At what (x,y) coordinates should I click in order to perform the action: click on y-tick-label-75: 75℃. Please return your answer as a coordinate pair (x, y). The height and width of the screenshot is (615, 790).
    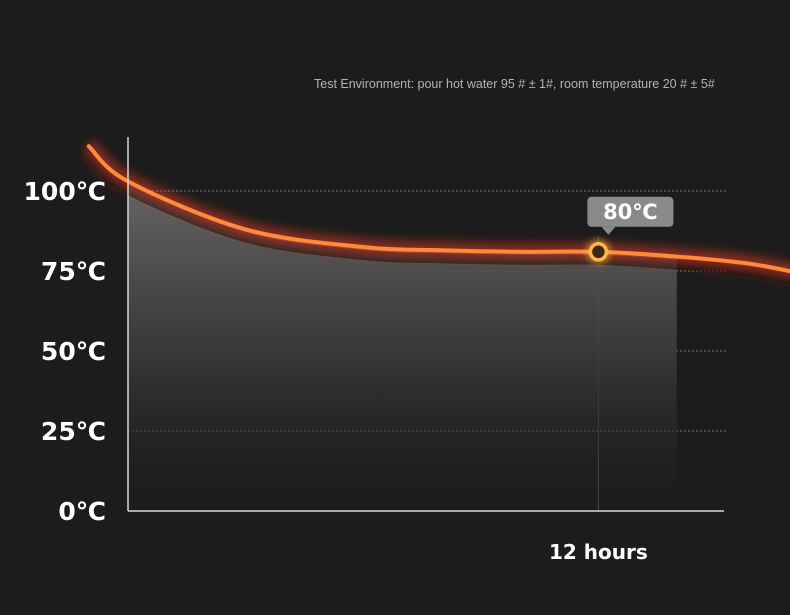
    Looking at the image, I should click on (73, 271).